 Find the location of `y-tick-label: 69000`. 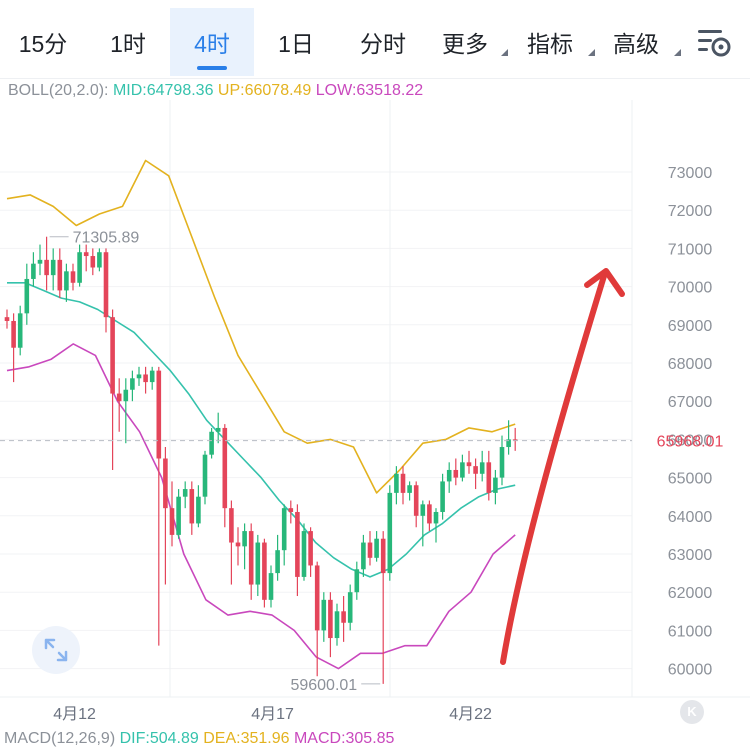

y-tick-label: 69000 is located at coordinates (690, 326).